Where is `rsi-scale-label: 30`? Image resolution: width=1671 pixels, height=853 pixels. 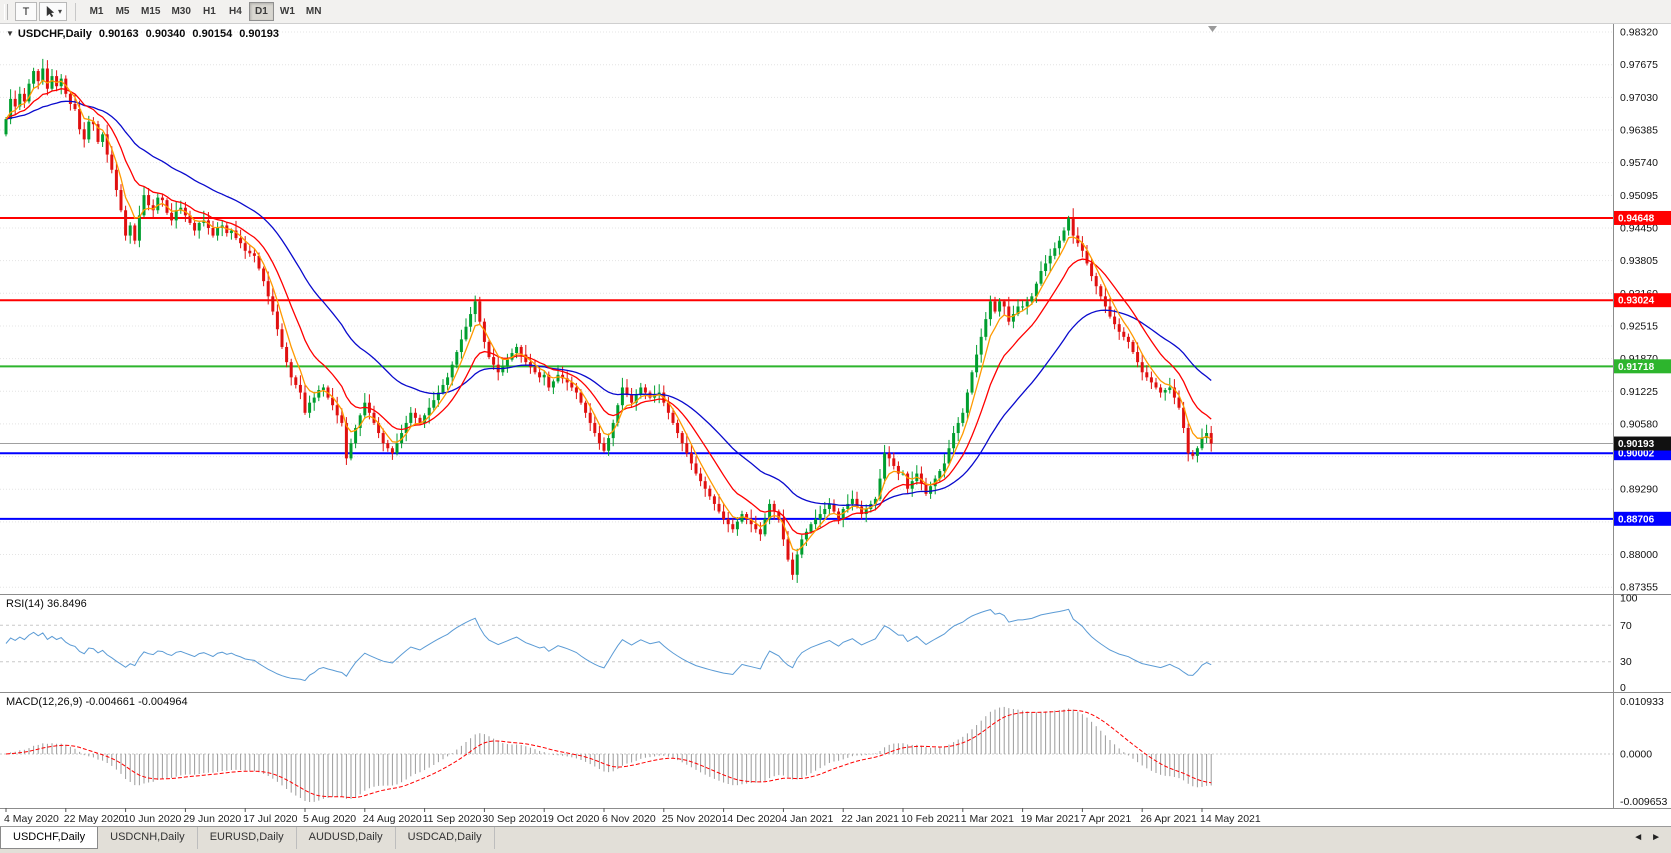
rsi-scale-label: 30 is located at coordinates (1626, 662).